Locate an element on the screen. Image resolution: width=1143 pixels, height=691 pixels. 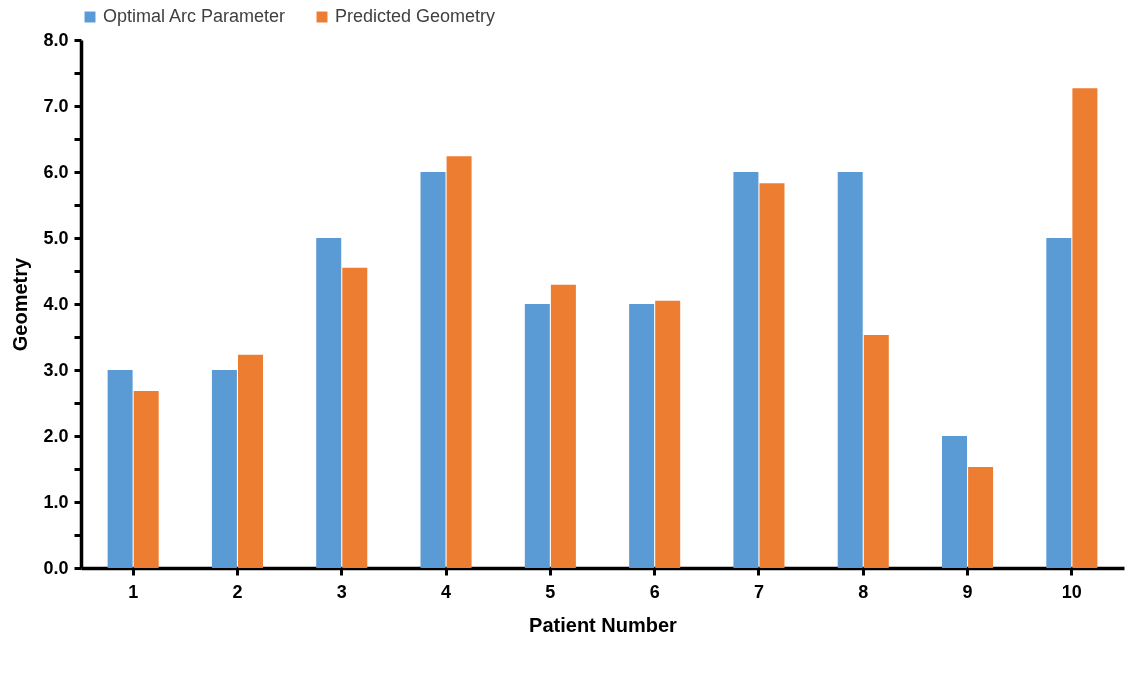
y-tick-label: 6.0 is located at coordinates (56, 171).